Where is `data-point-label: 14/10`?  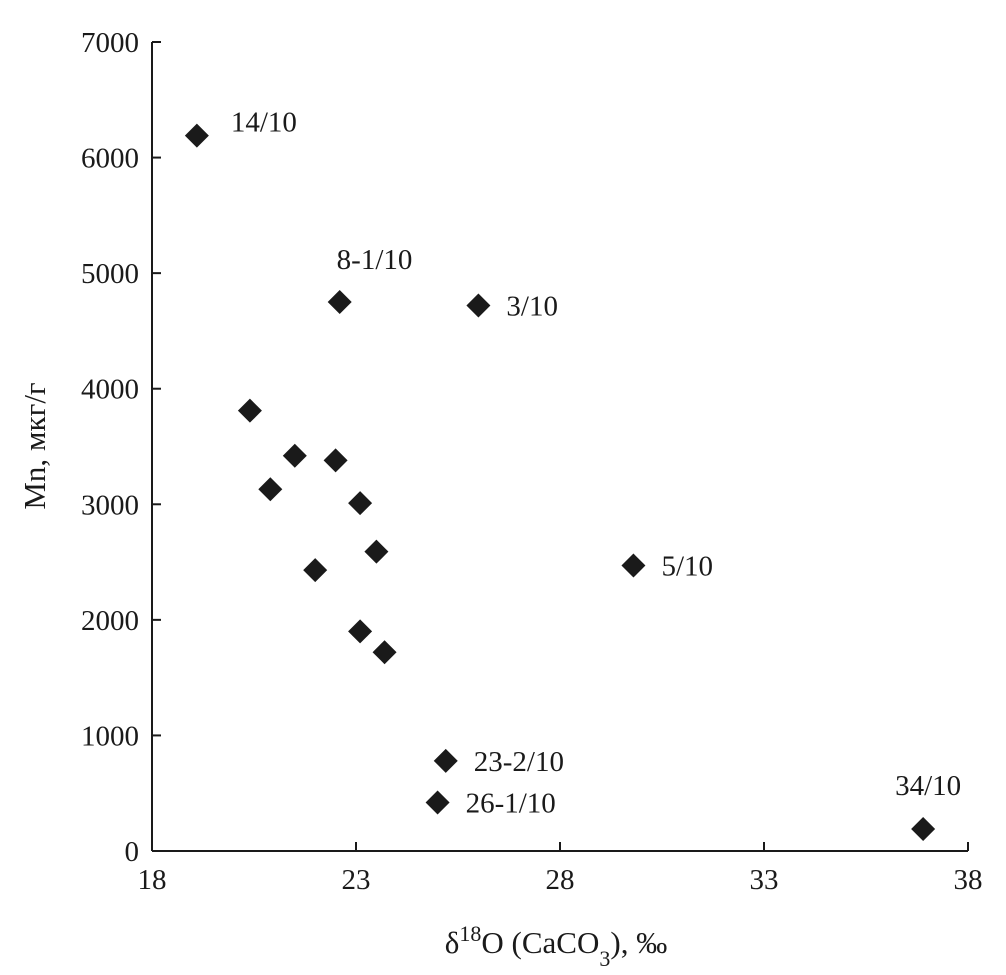 data-point-label: 14/10 is located at coordinates (264, 123).